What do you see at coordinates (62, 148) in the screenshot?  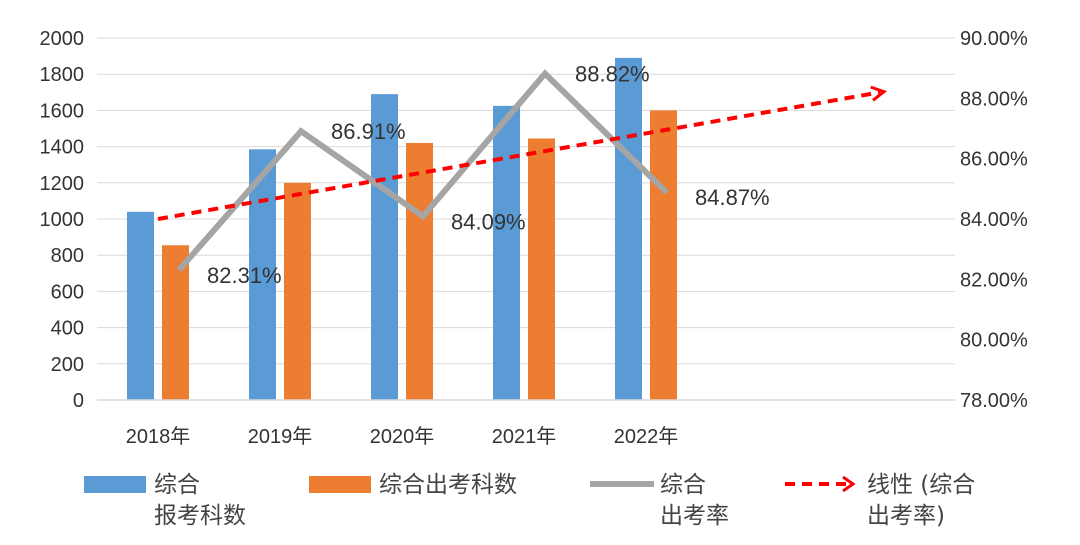 I see `y-left-tick-label: 1400` at bounding box center [62, 148].